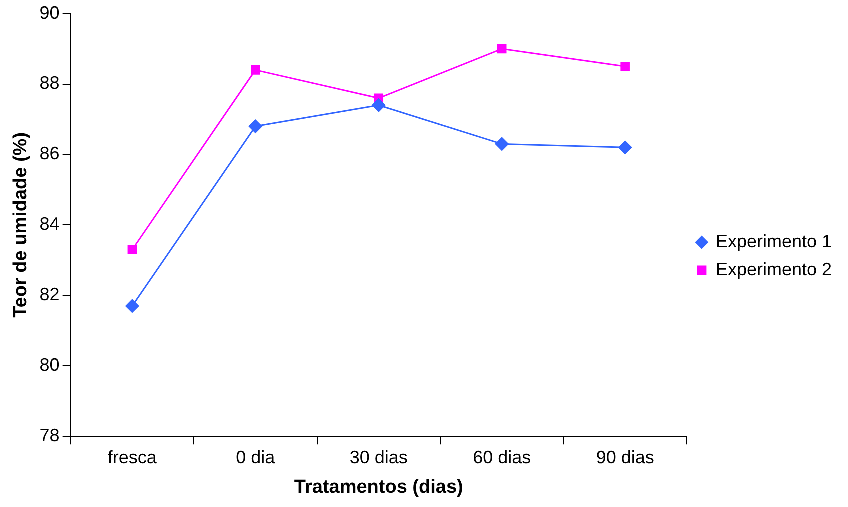 The height and width of the screenshot is (507, 848). What do you see at coordinates (133, 457) in the screenshot?
I see `x-tick-label: fresca` at bounding box center [133, 457].